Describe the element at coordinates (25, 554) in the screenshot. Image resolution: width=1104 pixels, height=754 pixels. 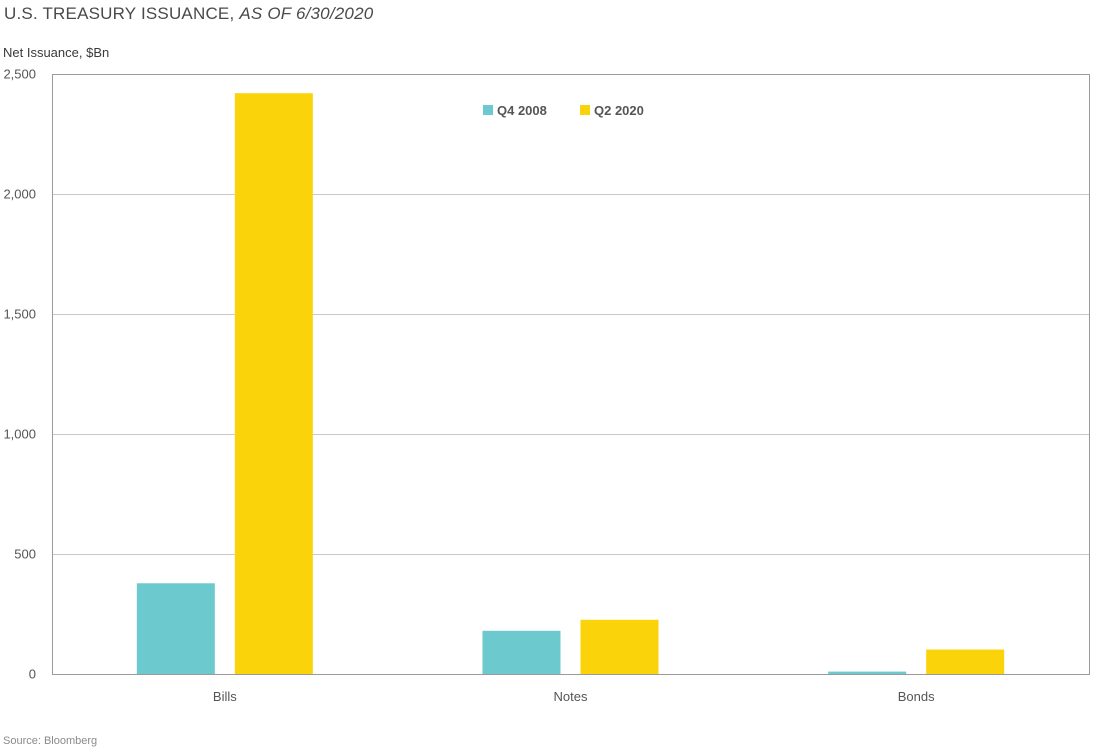
I see `y-tick-label: 500` at that location.